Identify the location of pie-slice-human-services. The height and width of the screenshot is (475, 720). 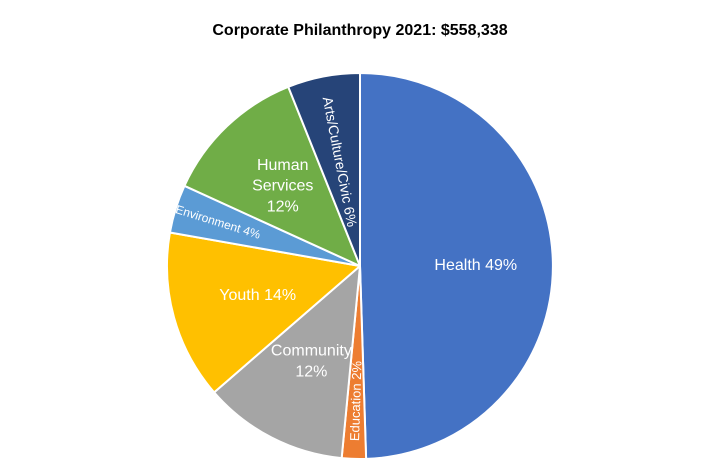
(272, 176).